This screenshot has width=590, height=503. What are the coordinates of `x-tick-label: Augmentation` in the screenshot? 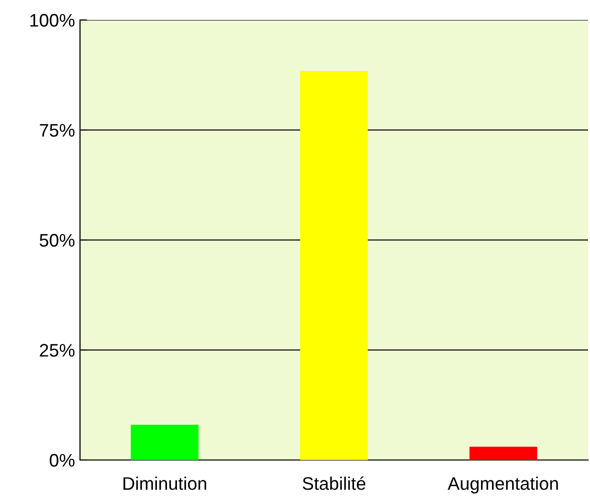 It's located at (503, 485).